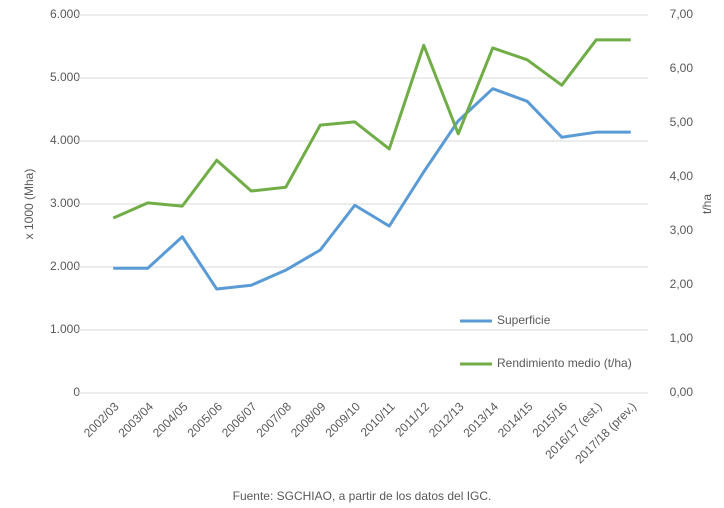  I want to click on x-tick-label: 2007/08, so click(274, 419).